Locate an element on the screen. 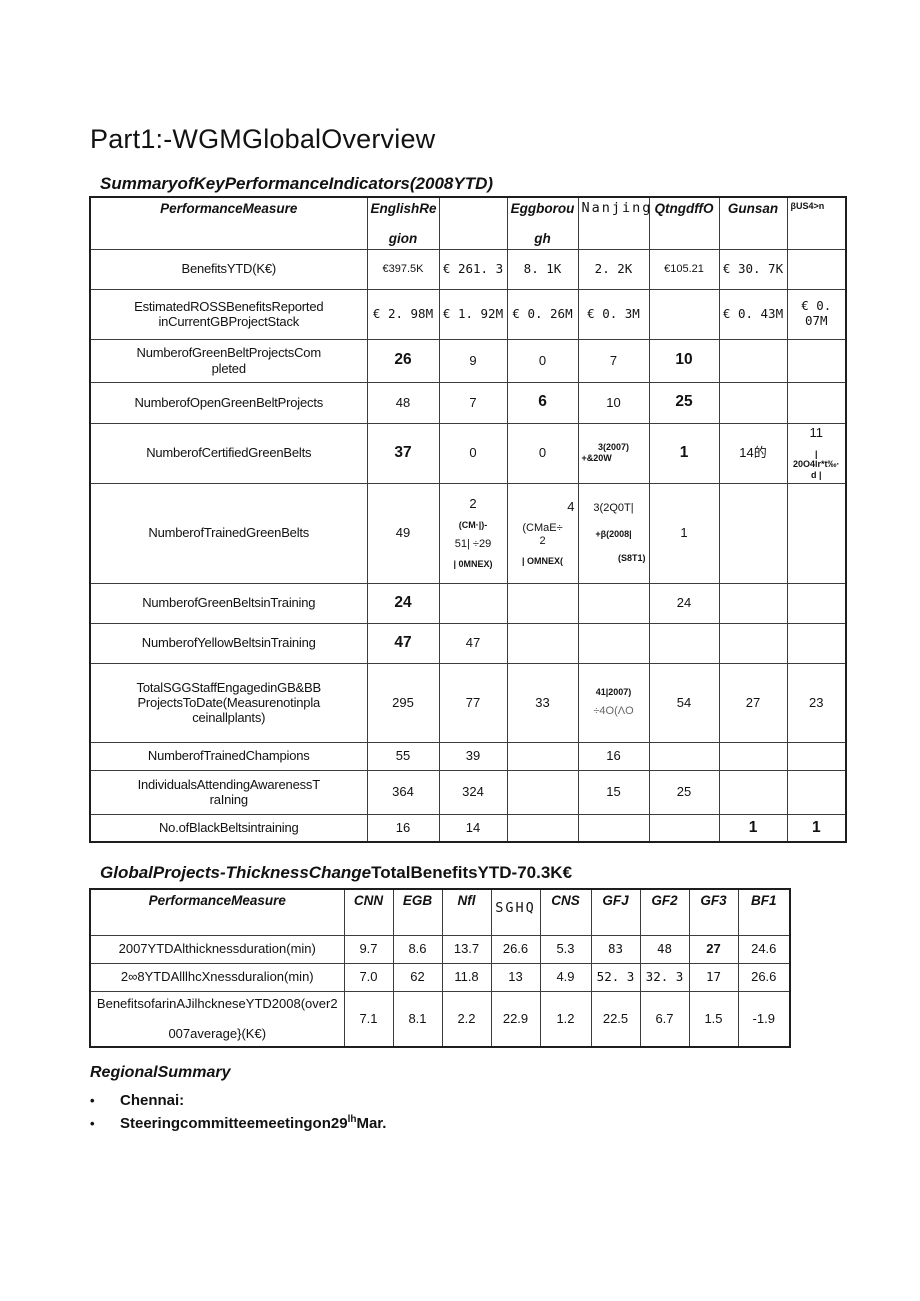  table-cell: 9 is located at coordinates (473, 360).